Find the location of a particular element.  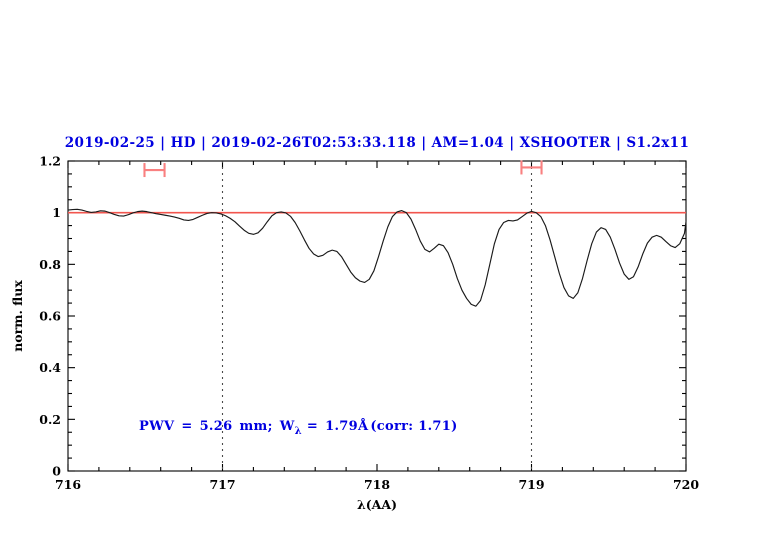

x-axis-label: λ(AA) is located at coordinates (377, 504).